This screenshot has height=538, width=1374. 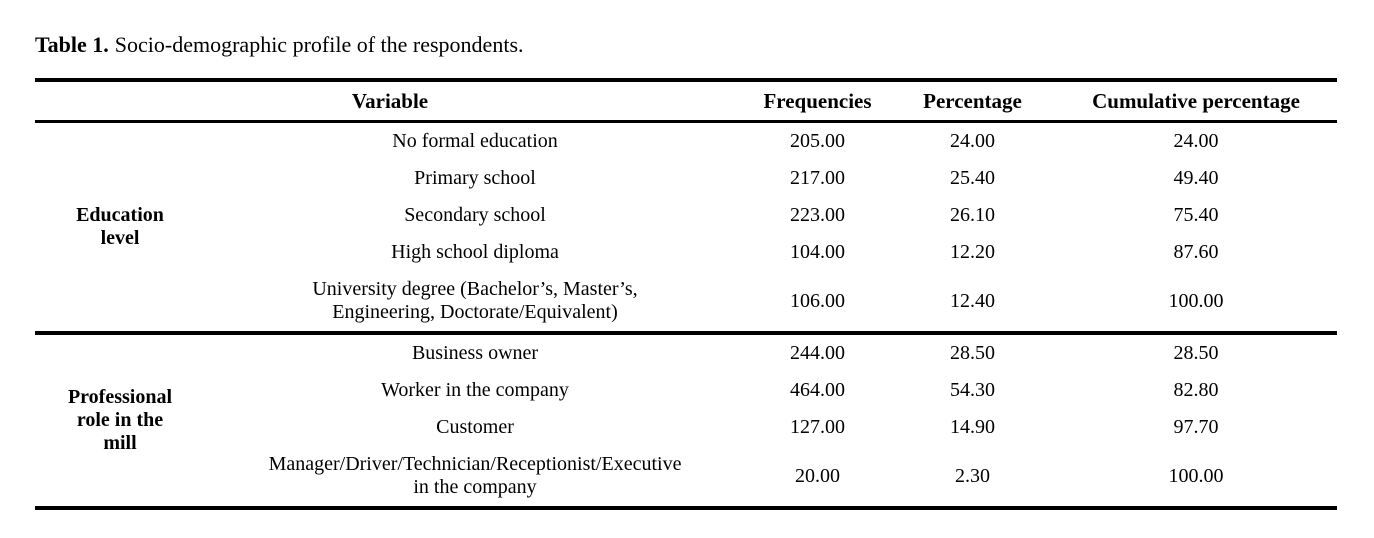 What do you see at coordinates (475, 141) in the screenshot?
I see `variable-cell: No formal education` at bounding box center [475, 141].